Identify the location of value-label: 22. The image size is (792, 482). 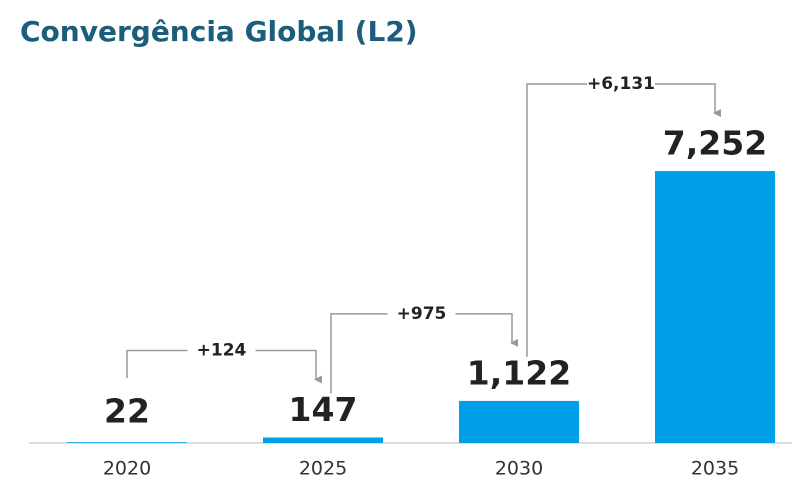
(127, 411).